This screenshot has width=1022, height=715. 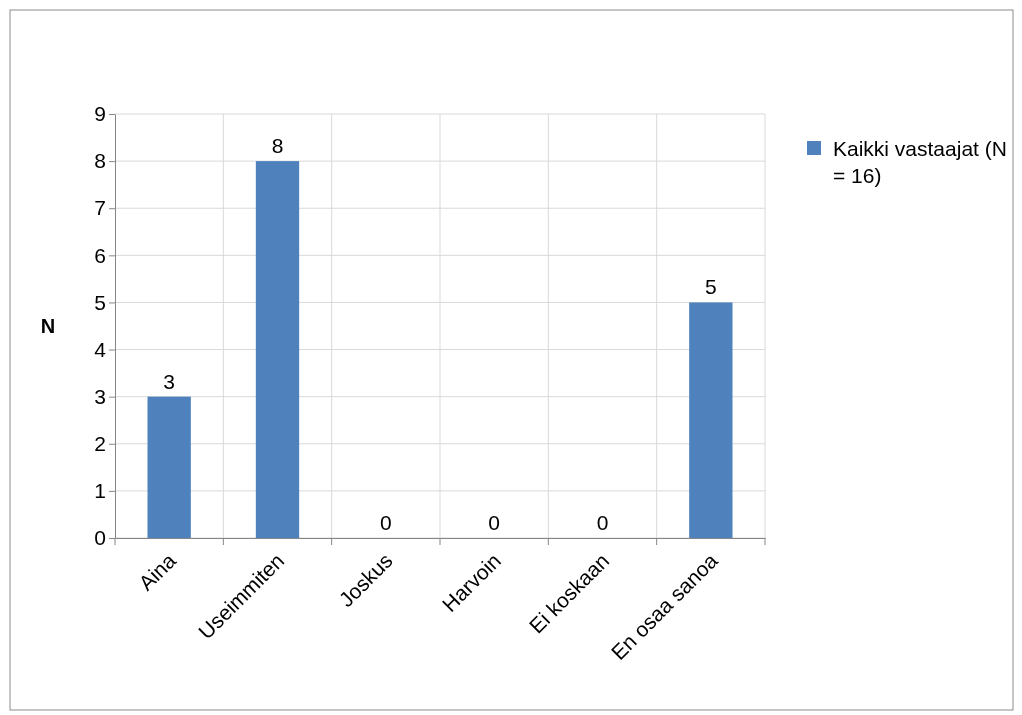 What do you see at coordinates (920, 162) in the screenshot?
I see `legend-label: Kaikki vastaajat (N = 16)` at bounding box center [920, 162].